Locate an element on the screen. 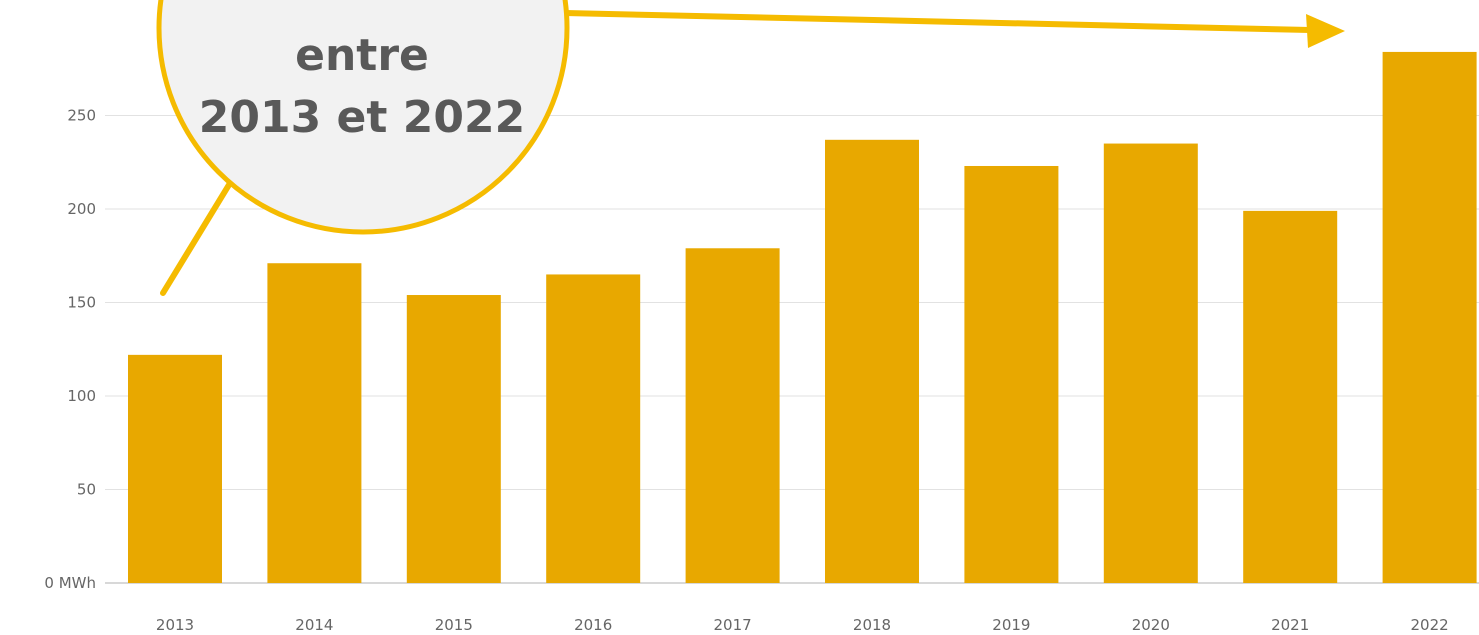 This screenshot has width=1479, height=635. y-tick-label: 50 is located at coordinates (86, 490).